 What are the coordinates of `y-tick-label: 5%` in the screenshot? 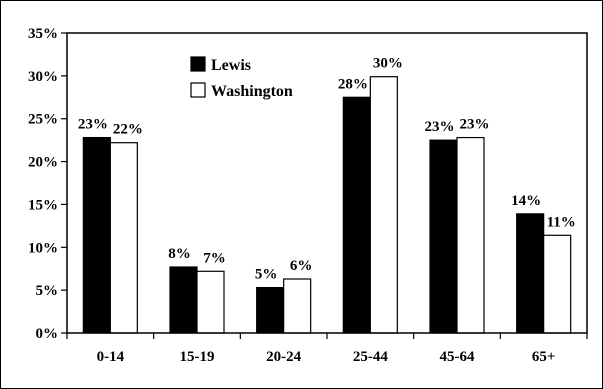 It's located at (47, 291).